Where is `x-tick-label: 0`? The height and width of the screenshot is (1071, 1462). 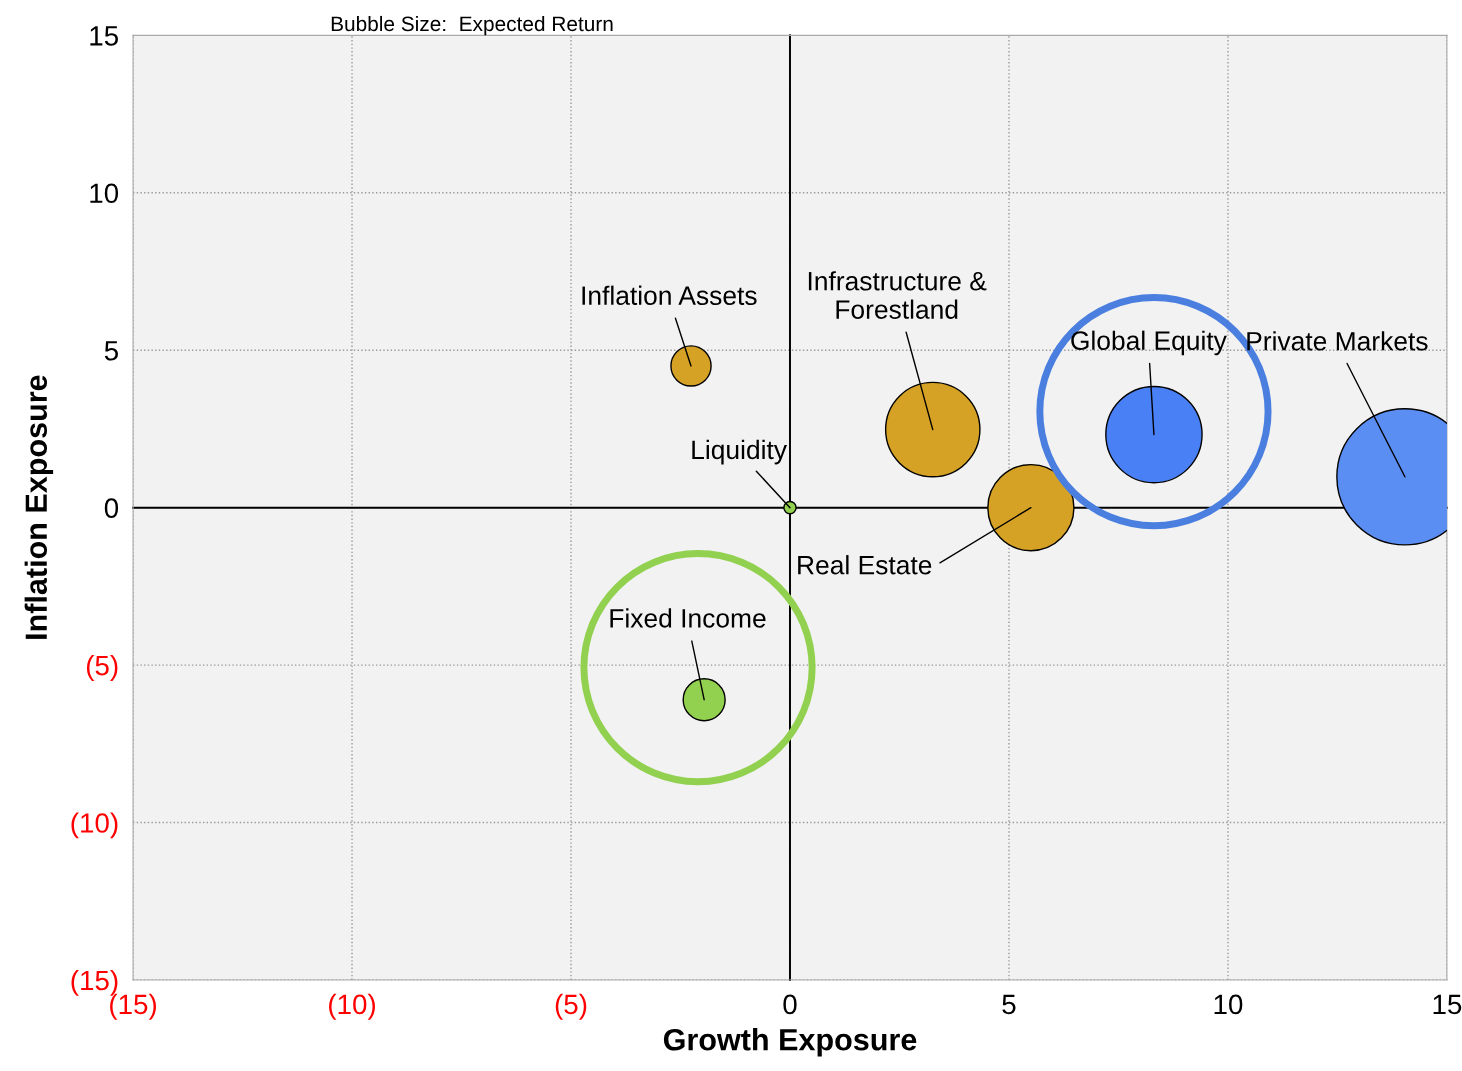 x-tick-label: 0 is located at coordinates (790, 1004).